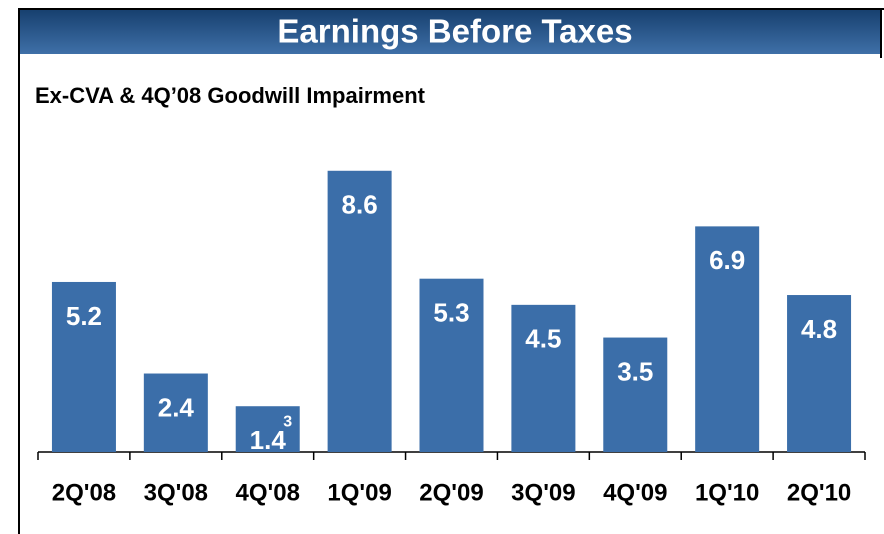  I want to click on value-label: 8.6, so click(360, 205).